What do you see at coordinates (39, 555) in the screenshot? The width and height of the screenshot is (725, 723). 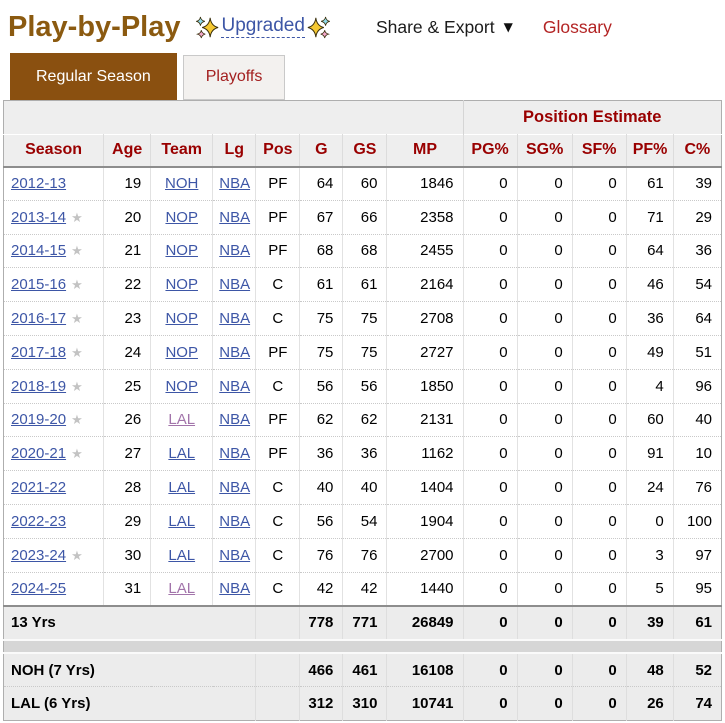 I see `season-link: 2023-24` at bounding box center [39, 555].